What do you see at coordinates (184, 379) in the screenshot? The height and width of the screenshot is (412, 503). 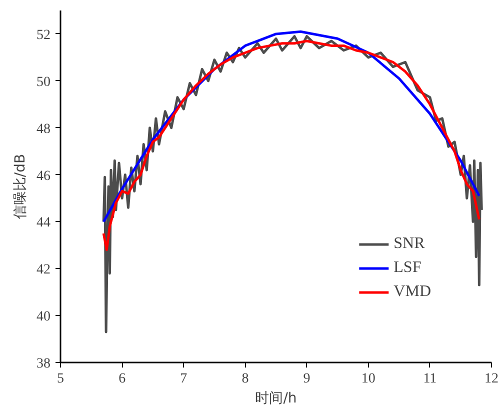 I see `x-tick-label: 7` at bounding box center [184, 379].